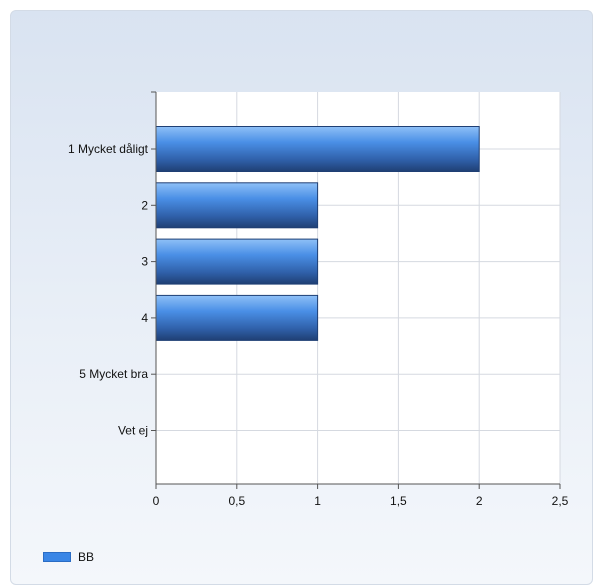 This screenshot has height=587, width=595. I want to click on x-tick-label: 0, so click(156, 501).